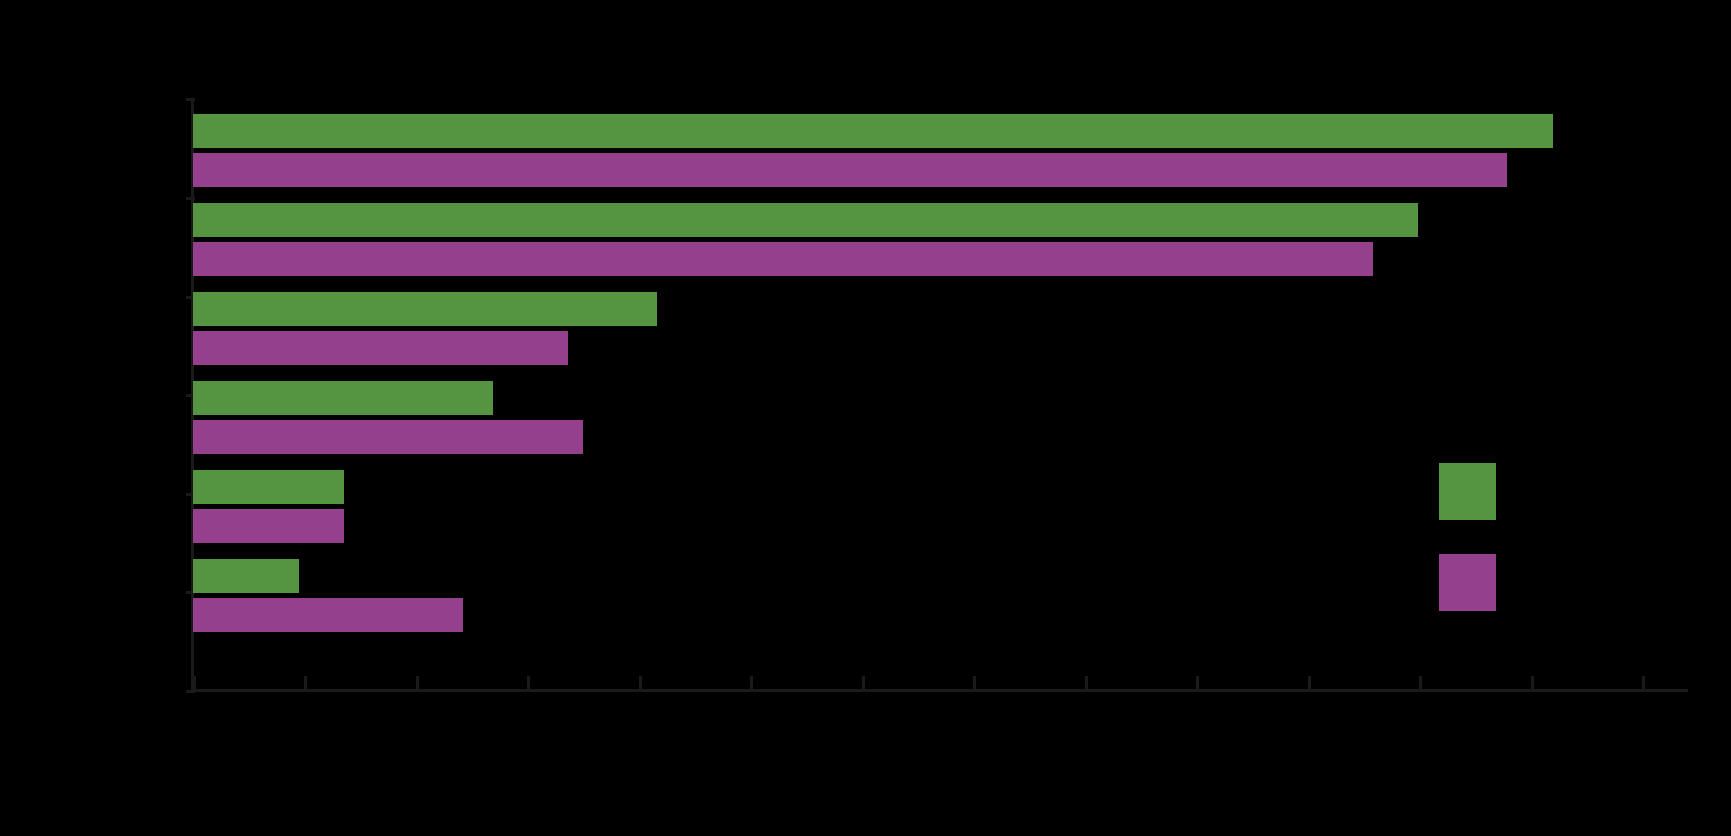 The image size is (1731, 836). What do you see at coordinates (940, 690) in the screenshot?
I see `x-axis-spine` at bounding box center [940, 690].